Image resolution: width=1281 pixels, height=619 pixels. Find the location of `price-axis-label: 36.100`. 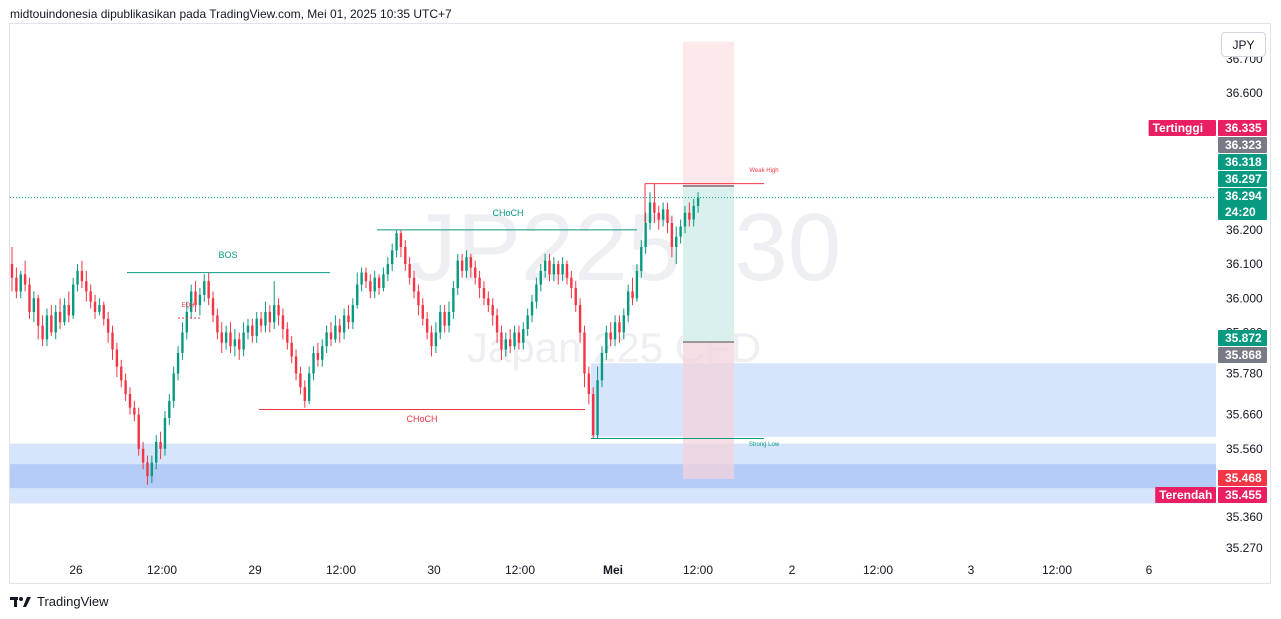

price-axis-label: 36.100 is located at coordinates (1244, 264).